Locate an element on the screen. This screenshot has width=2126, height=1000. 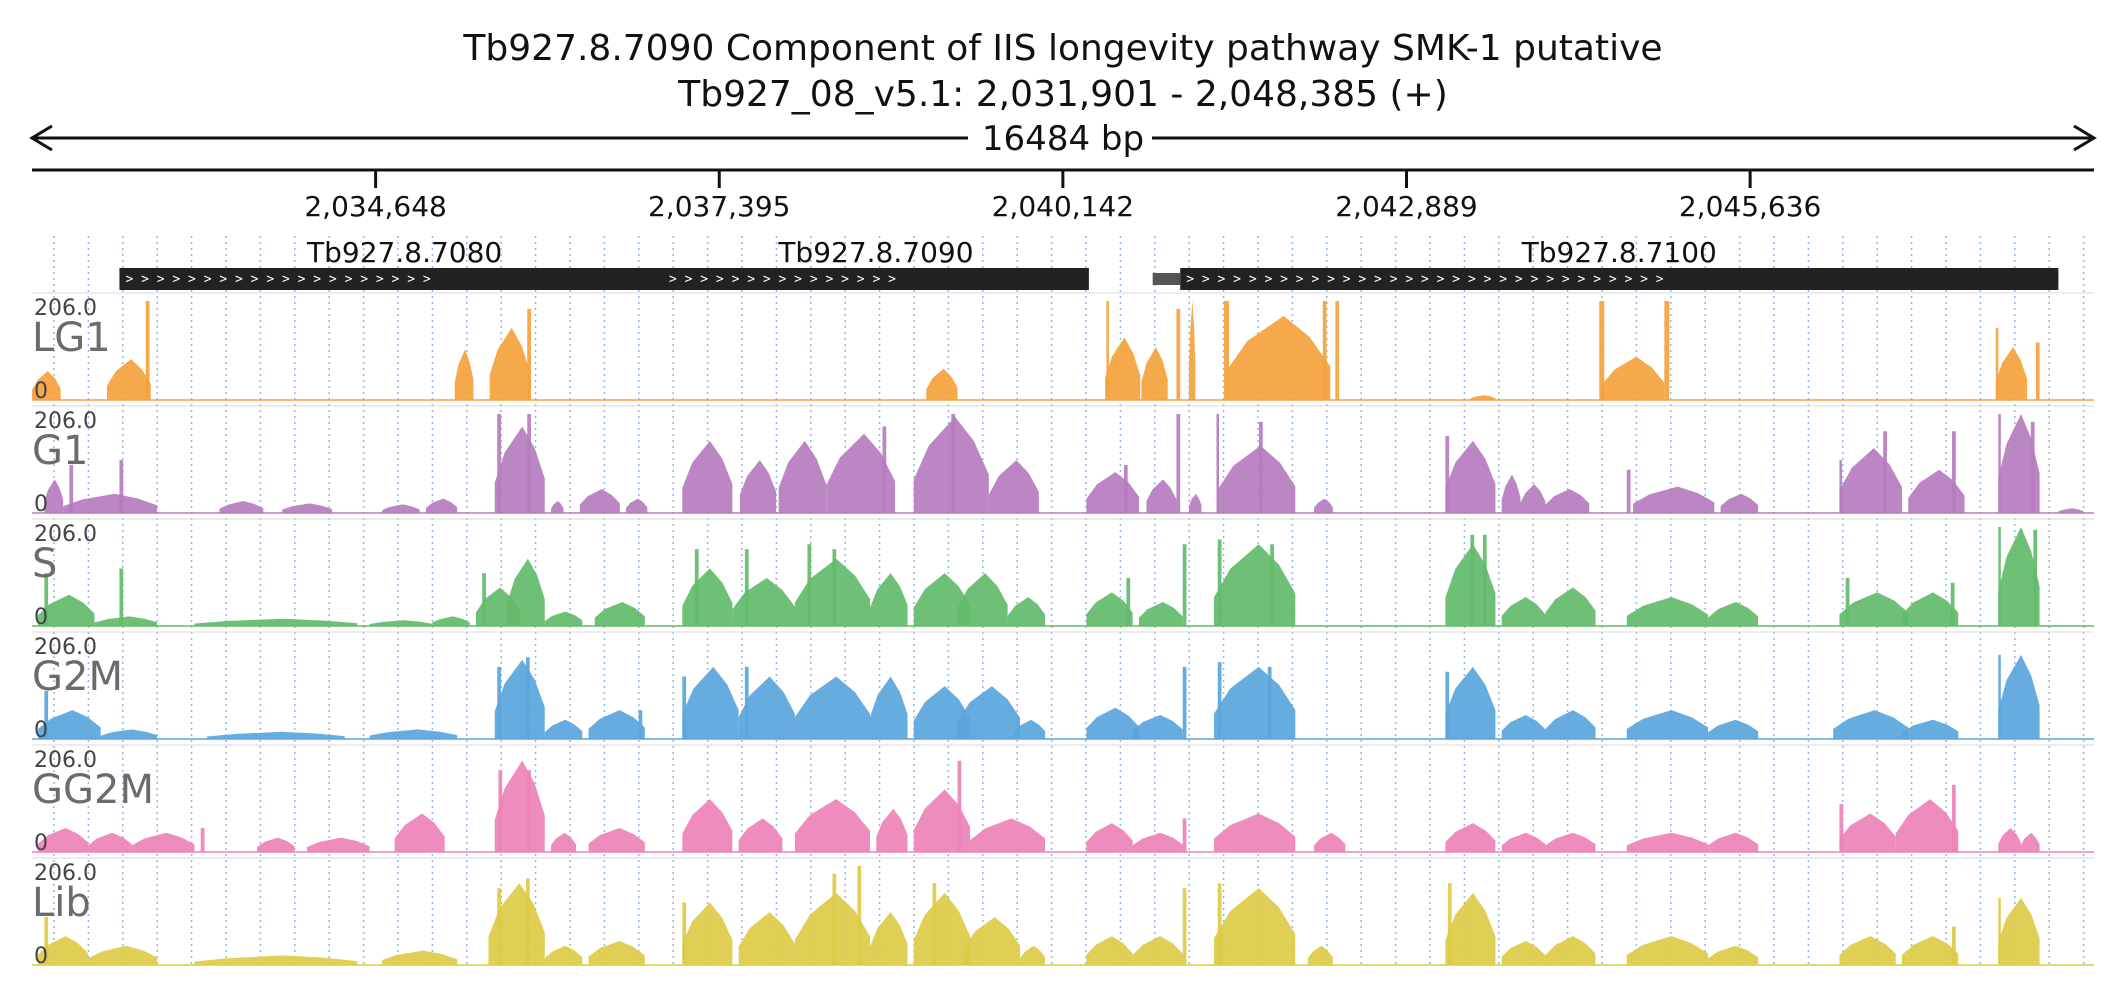
track-s: 206.0 0 S is located at coordinates (1063, 574).